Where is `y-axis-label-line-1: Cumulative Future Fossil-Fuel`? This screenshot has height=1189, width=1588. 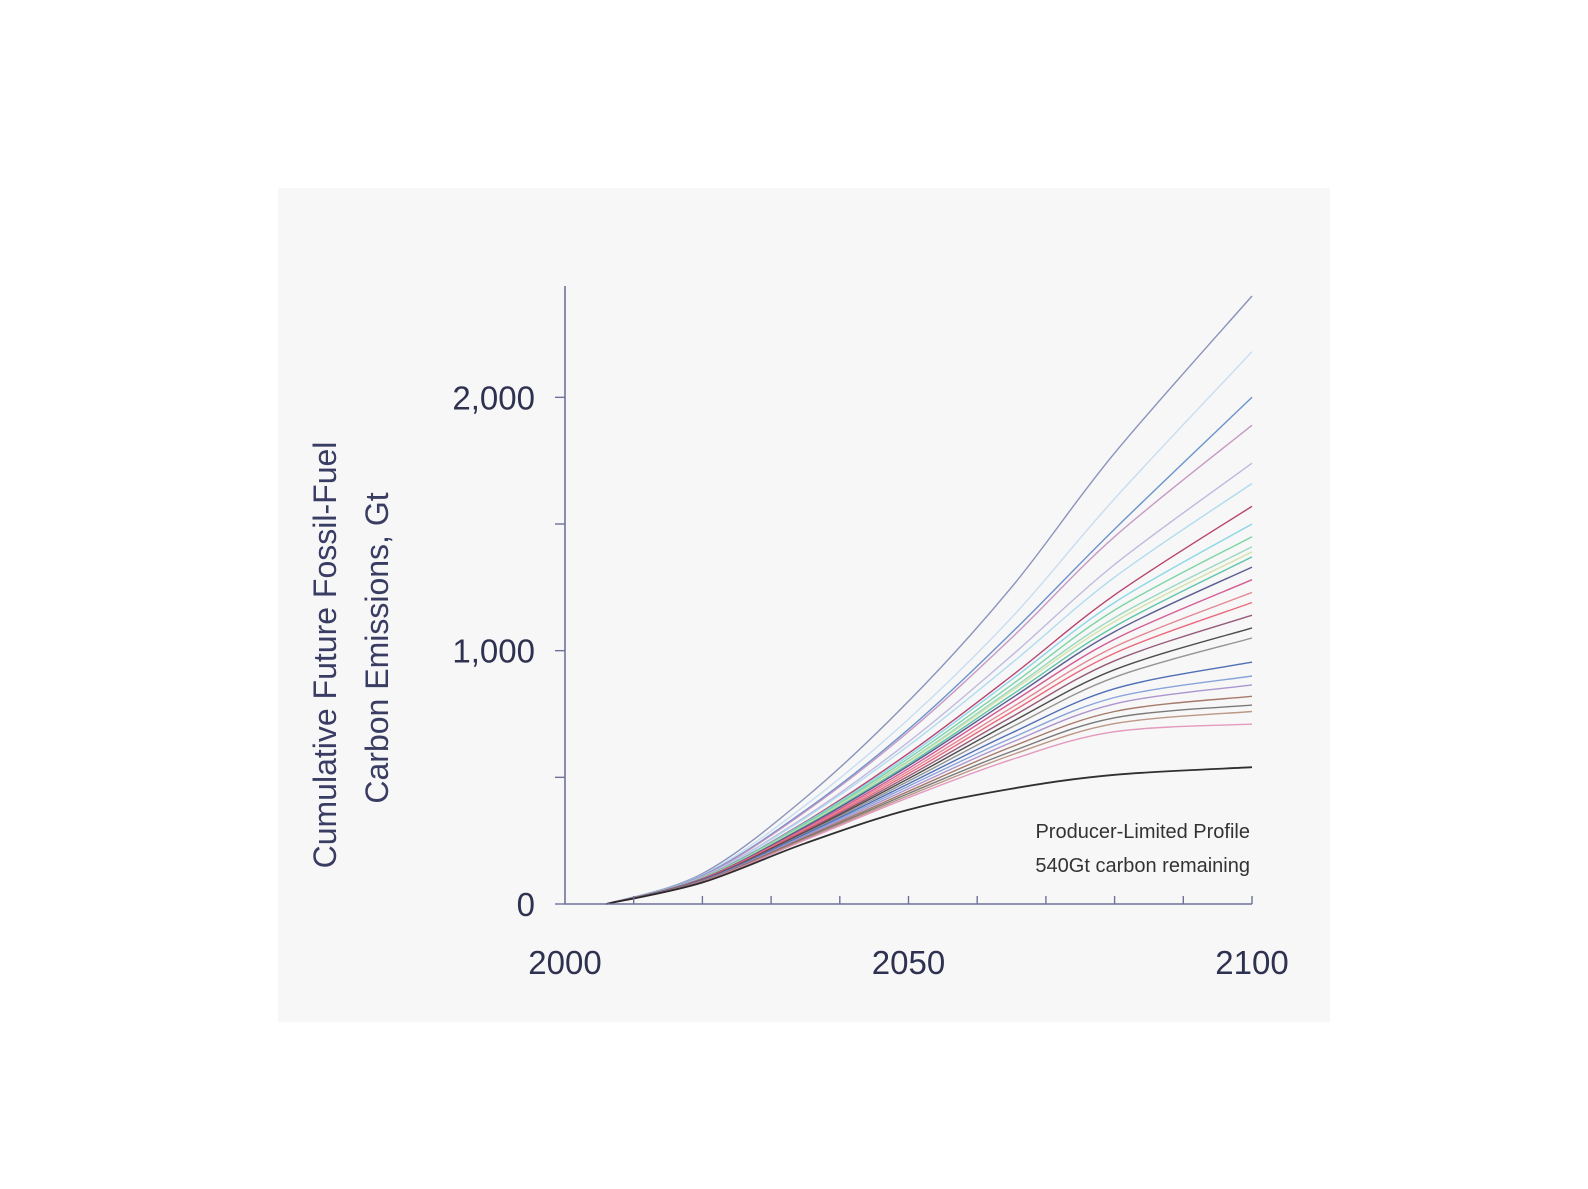 y-axis-label-line-1: Cumulative Future Fossil-Fuel is located at coordinates (325, 655).